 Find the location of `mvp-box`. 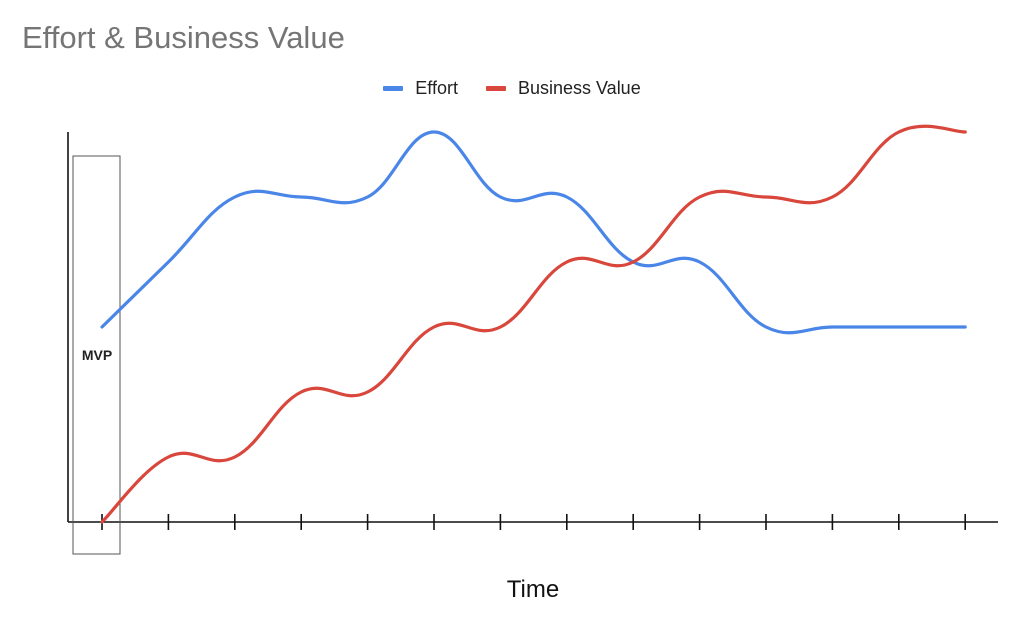

mvp-box is located at coordinates (96, 355).